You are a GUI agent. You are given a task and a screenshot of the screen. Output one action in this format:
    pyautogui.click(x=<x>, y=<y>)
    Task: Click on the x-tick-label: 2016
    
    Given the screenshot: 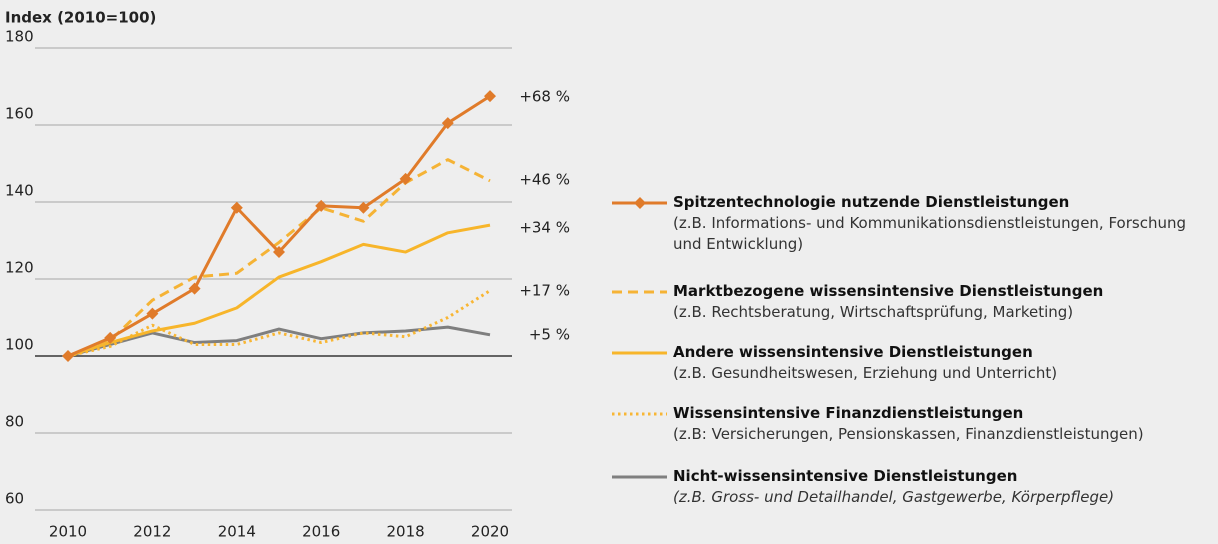 What is the action you would take?
    pyautogui.click(x=321, y=532)
    